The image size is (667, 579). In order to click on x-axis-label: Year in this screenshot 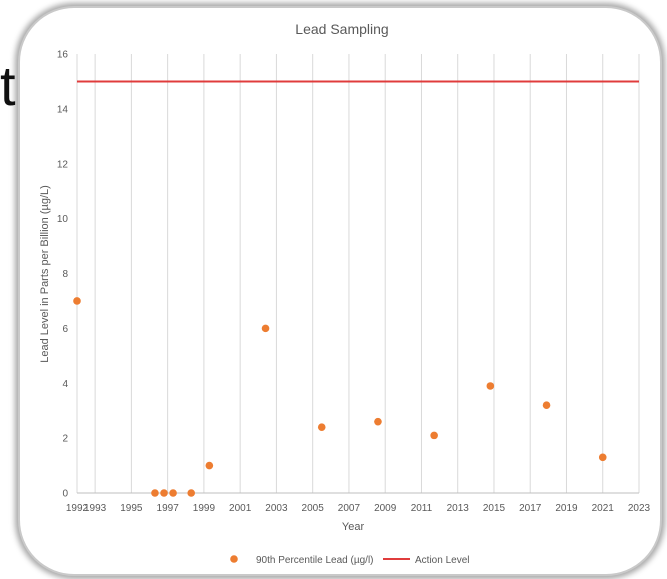, I will do `click(353, 527)`.